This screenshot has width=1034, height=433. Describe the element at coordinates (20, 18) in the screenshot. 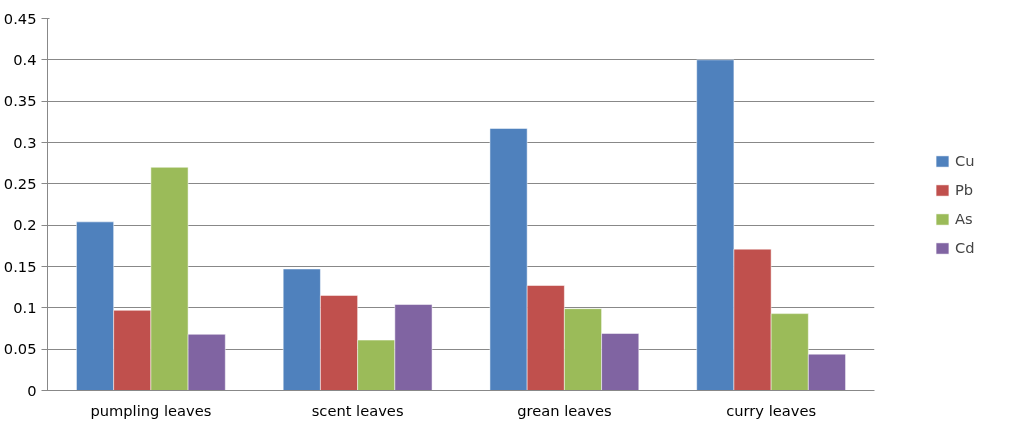

I see `y-tick-label: 0.45` at that location.